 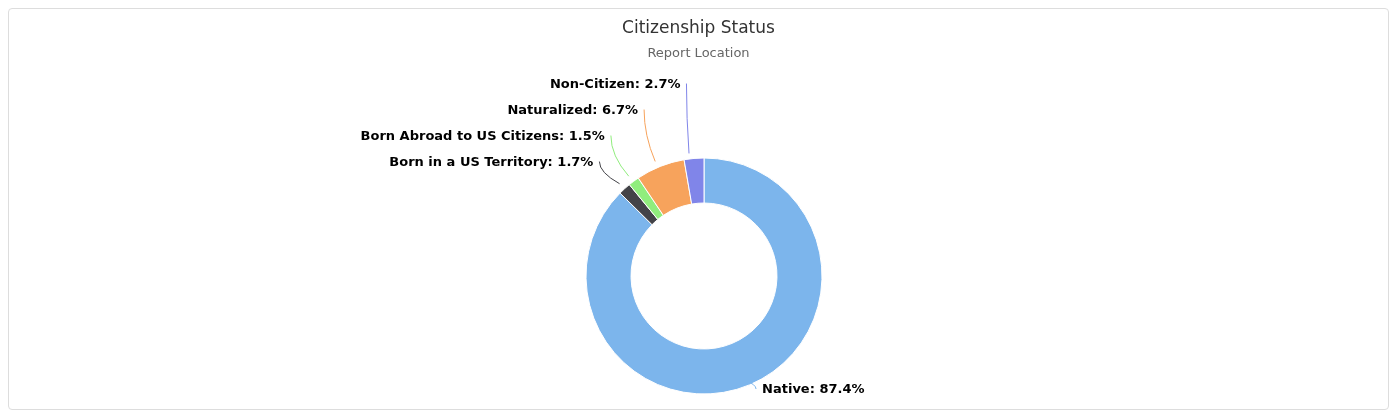 What do you see at coordinates (698, 52) in the screenshot?
I see `chart-subtitle: Report Location` at bounding box center [698, 52].